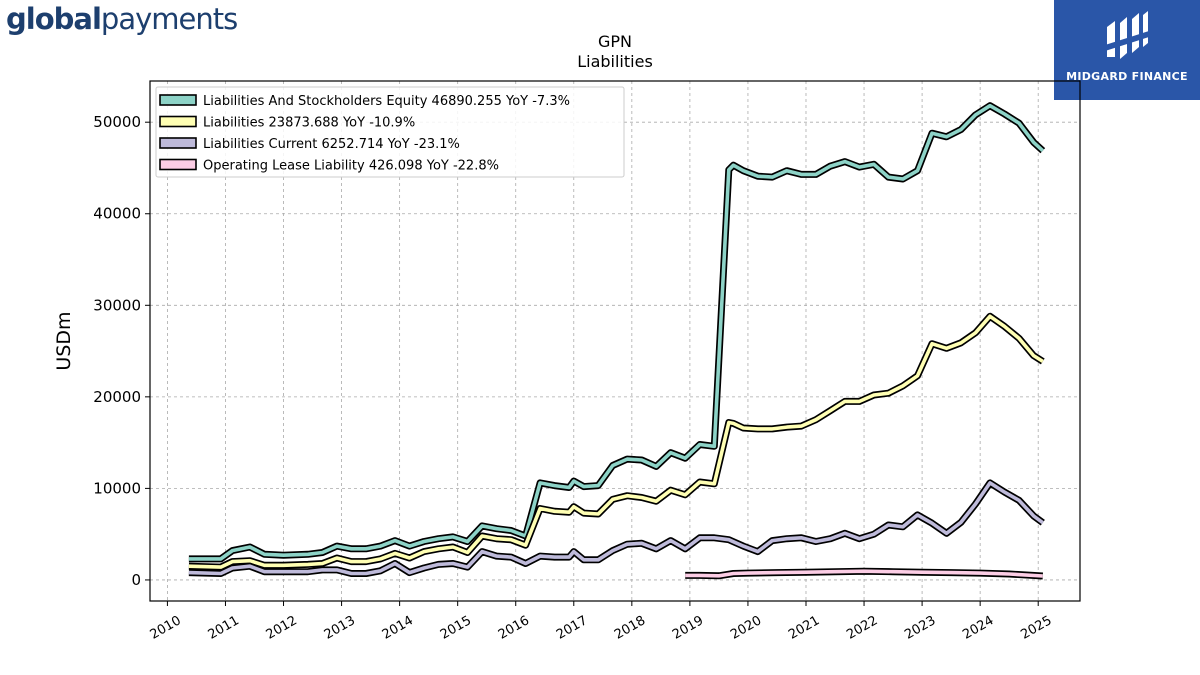 The height and width of the screenshot is (675, 1200). Describe the element at coordinates (398, 628) in the screenshot. I see `x-tick-label: 2014` at that location.